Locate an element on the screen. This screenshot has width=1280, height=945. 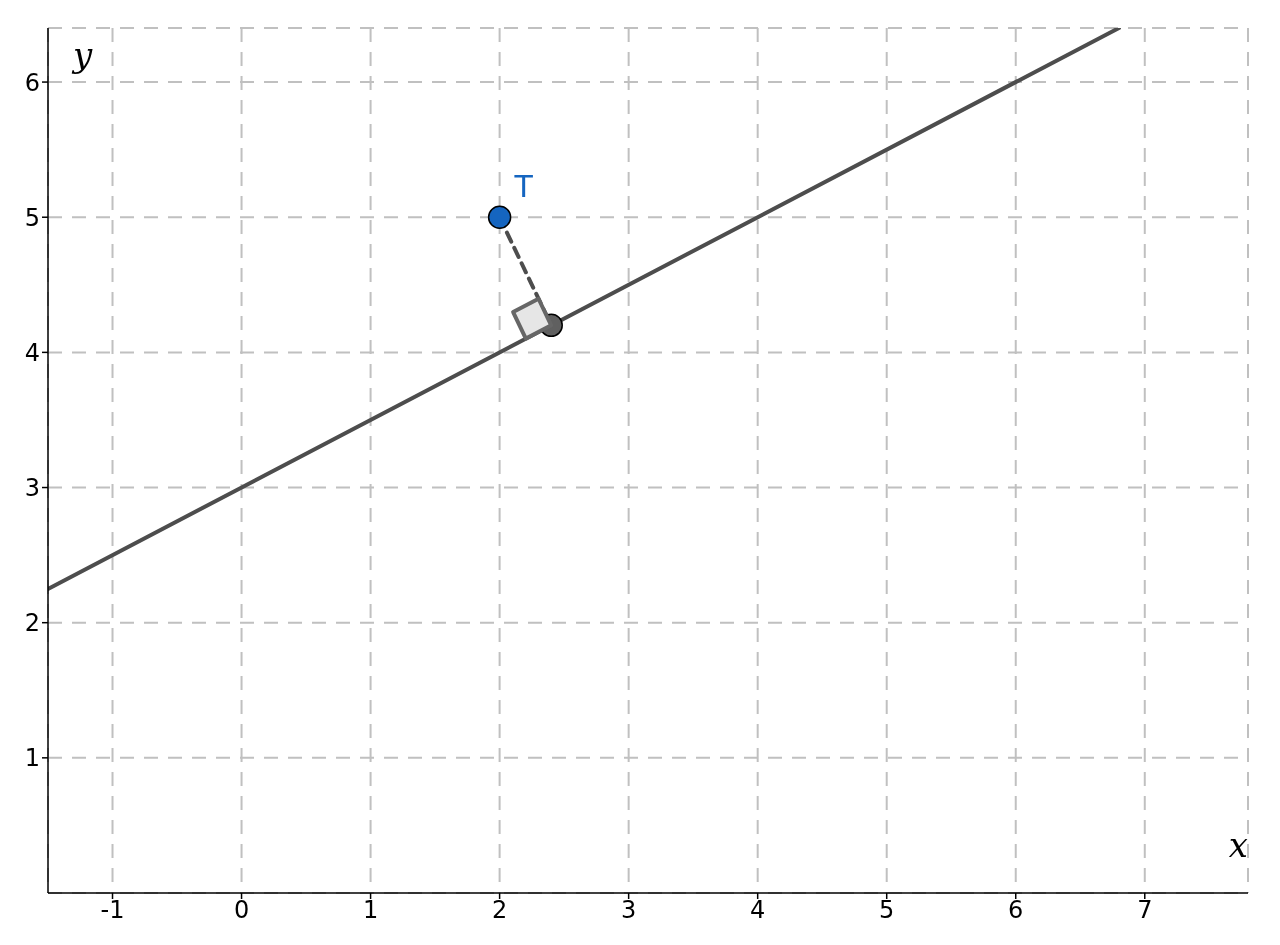
y-tick-label: 3 is located at coordinates (32, 488).